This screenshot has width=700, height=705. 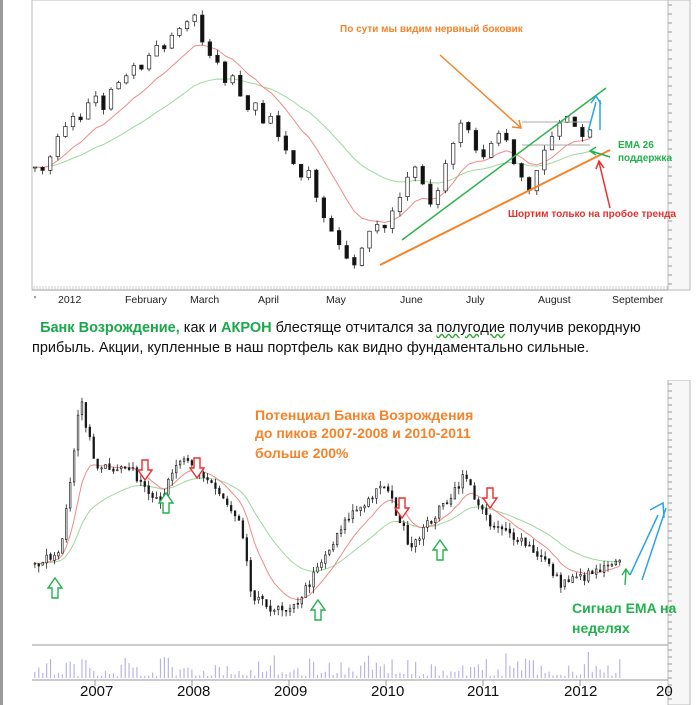 I want to click on x-tick: 20, so click(x=664, y=691).